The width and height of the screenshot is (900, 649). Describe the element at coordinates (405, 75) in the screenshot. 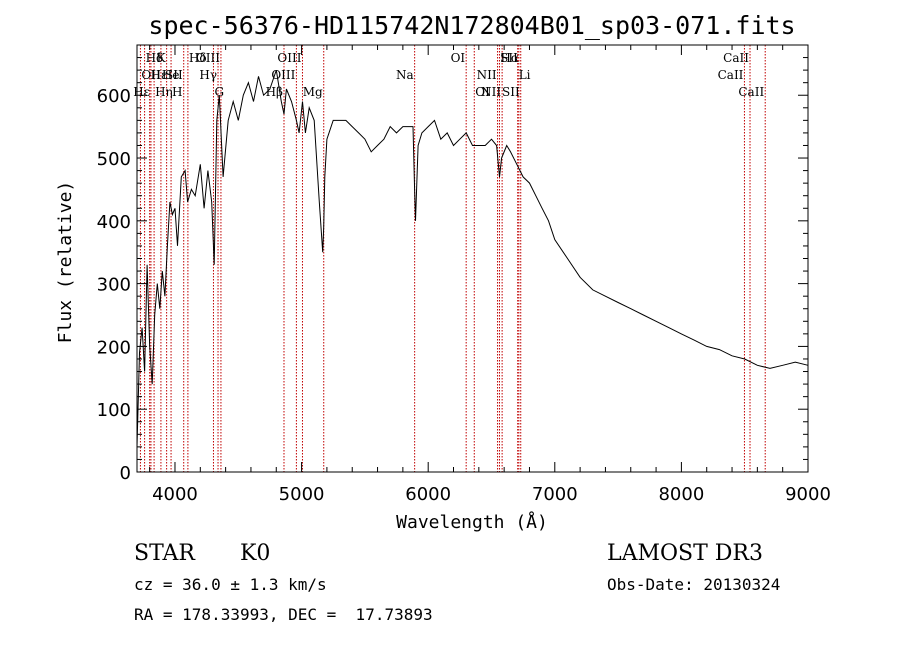

I see `line-label: Na` at that location.